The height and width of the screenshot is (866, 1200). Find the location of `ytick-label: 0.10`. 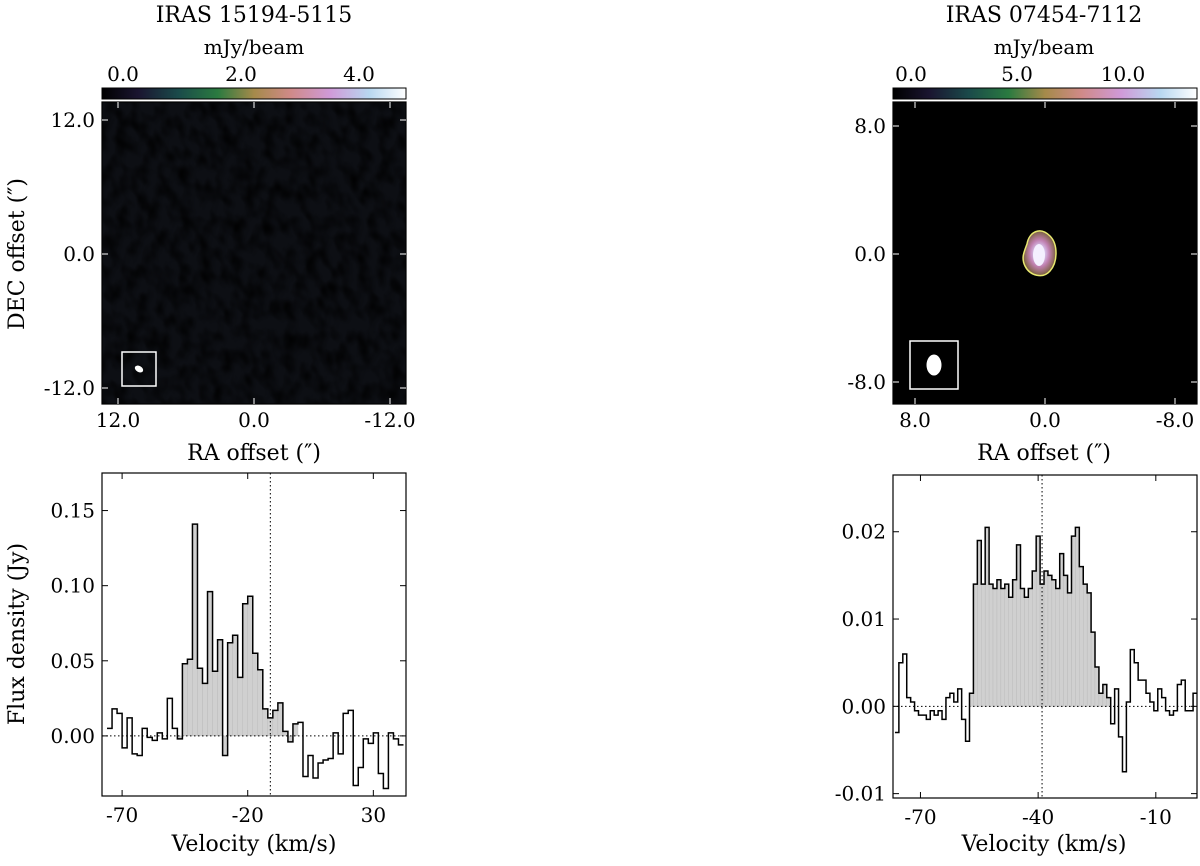

ytick-label: 0.10 is located at coordinates (72, 586).